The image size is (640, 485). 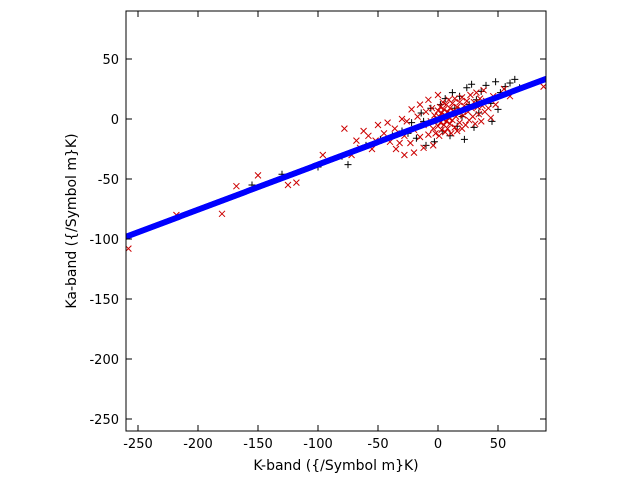 I want to click on y-tick-label: 50, so click(x=110, y=60).